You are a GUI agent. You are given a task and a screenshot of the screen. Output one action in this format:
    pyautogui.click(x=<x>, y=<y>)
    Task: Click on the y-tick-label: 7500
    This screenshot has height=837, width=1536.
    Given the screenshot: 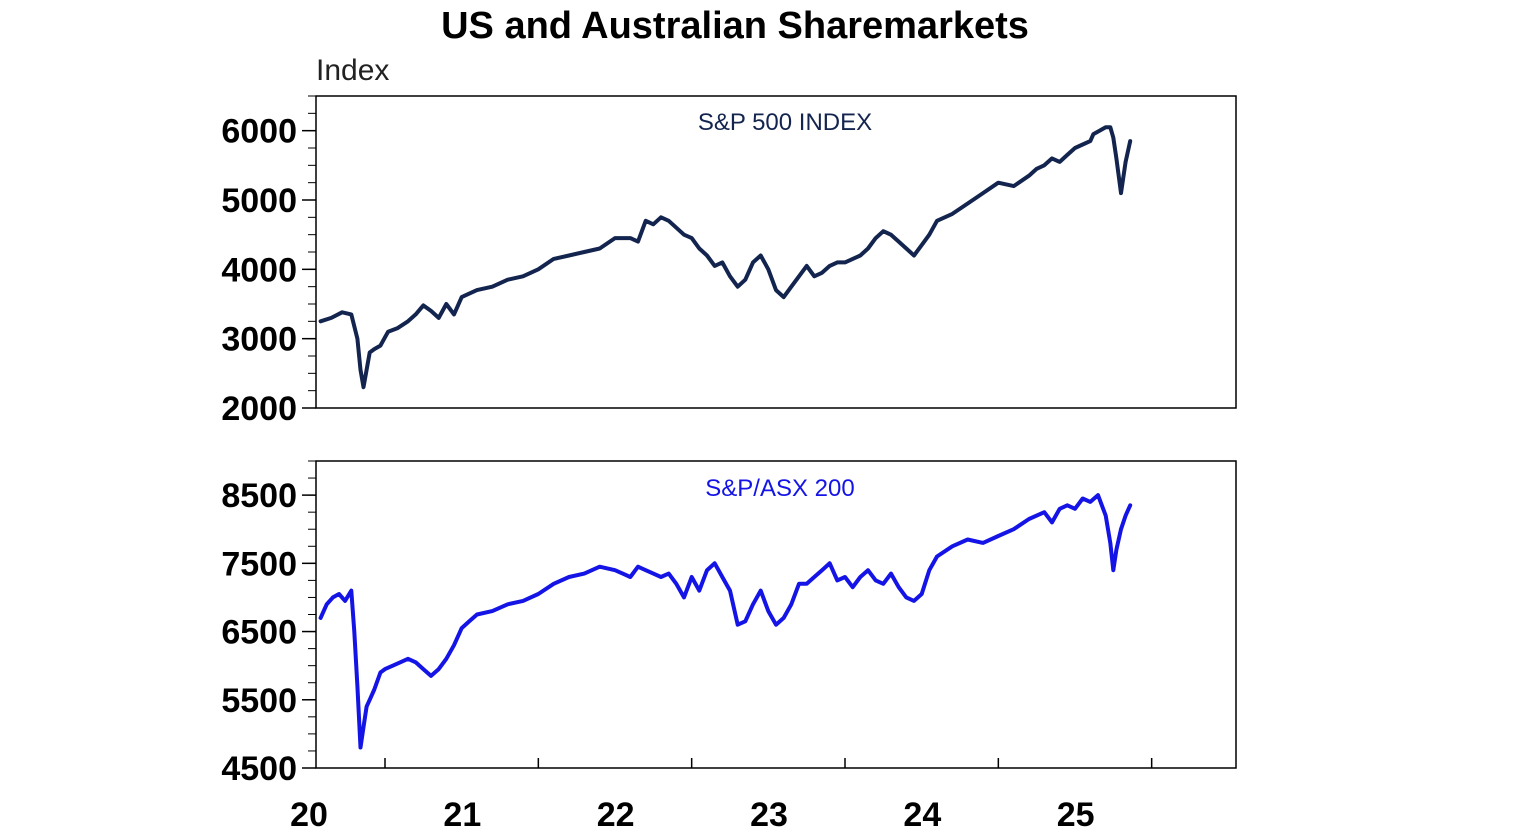 What is the action you would take?
    pyautogui.click(x=259, y=564)
    